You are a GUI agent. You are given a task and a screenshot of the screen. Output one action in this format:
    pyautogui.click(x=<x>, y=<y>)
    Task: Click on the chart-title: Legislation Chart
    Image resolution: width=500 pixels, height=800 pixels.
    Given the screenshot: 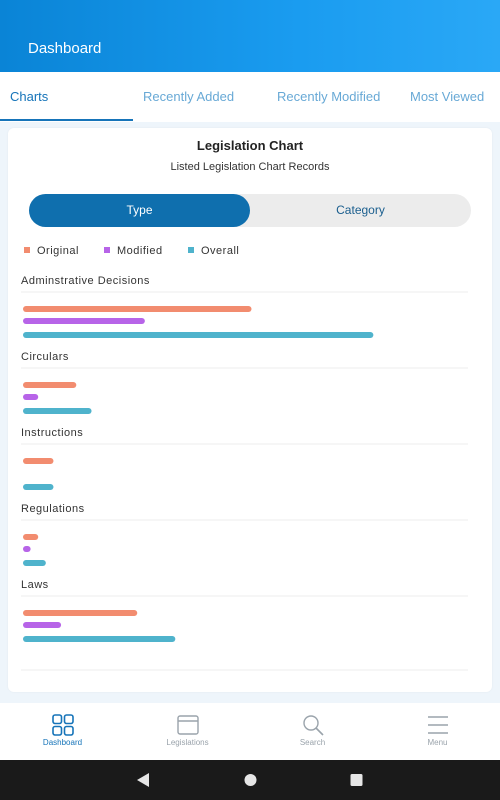 What is the action you would take?
    pyautogui.click(x=250, y=145)
    